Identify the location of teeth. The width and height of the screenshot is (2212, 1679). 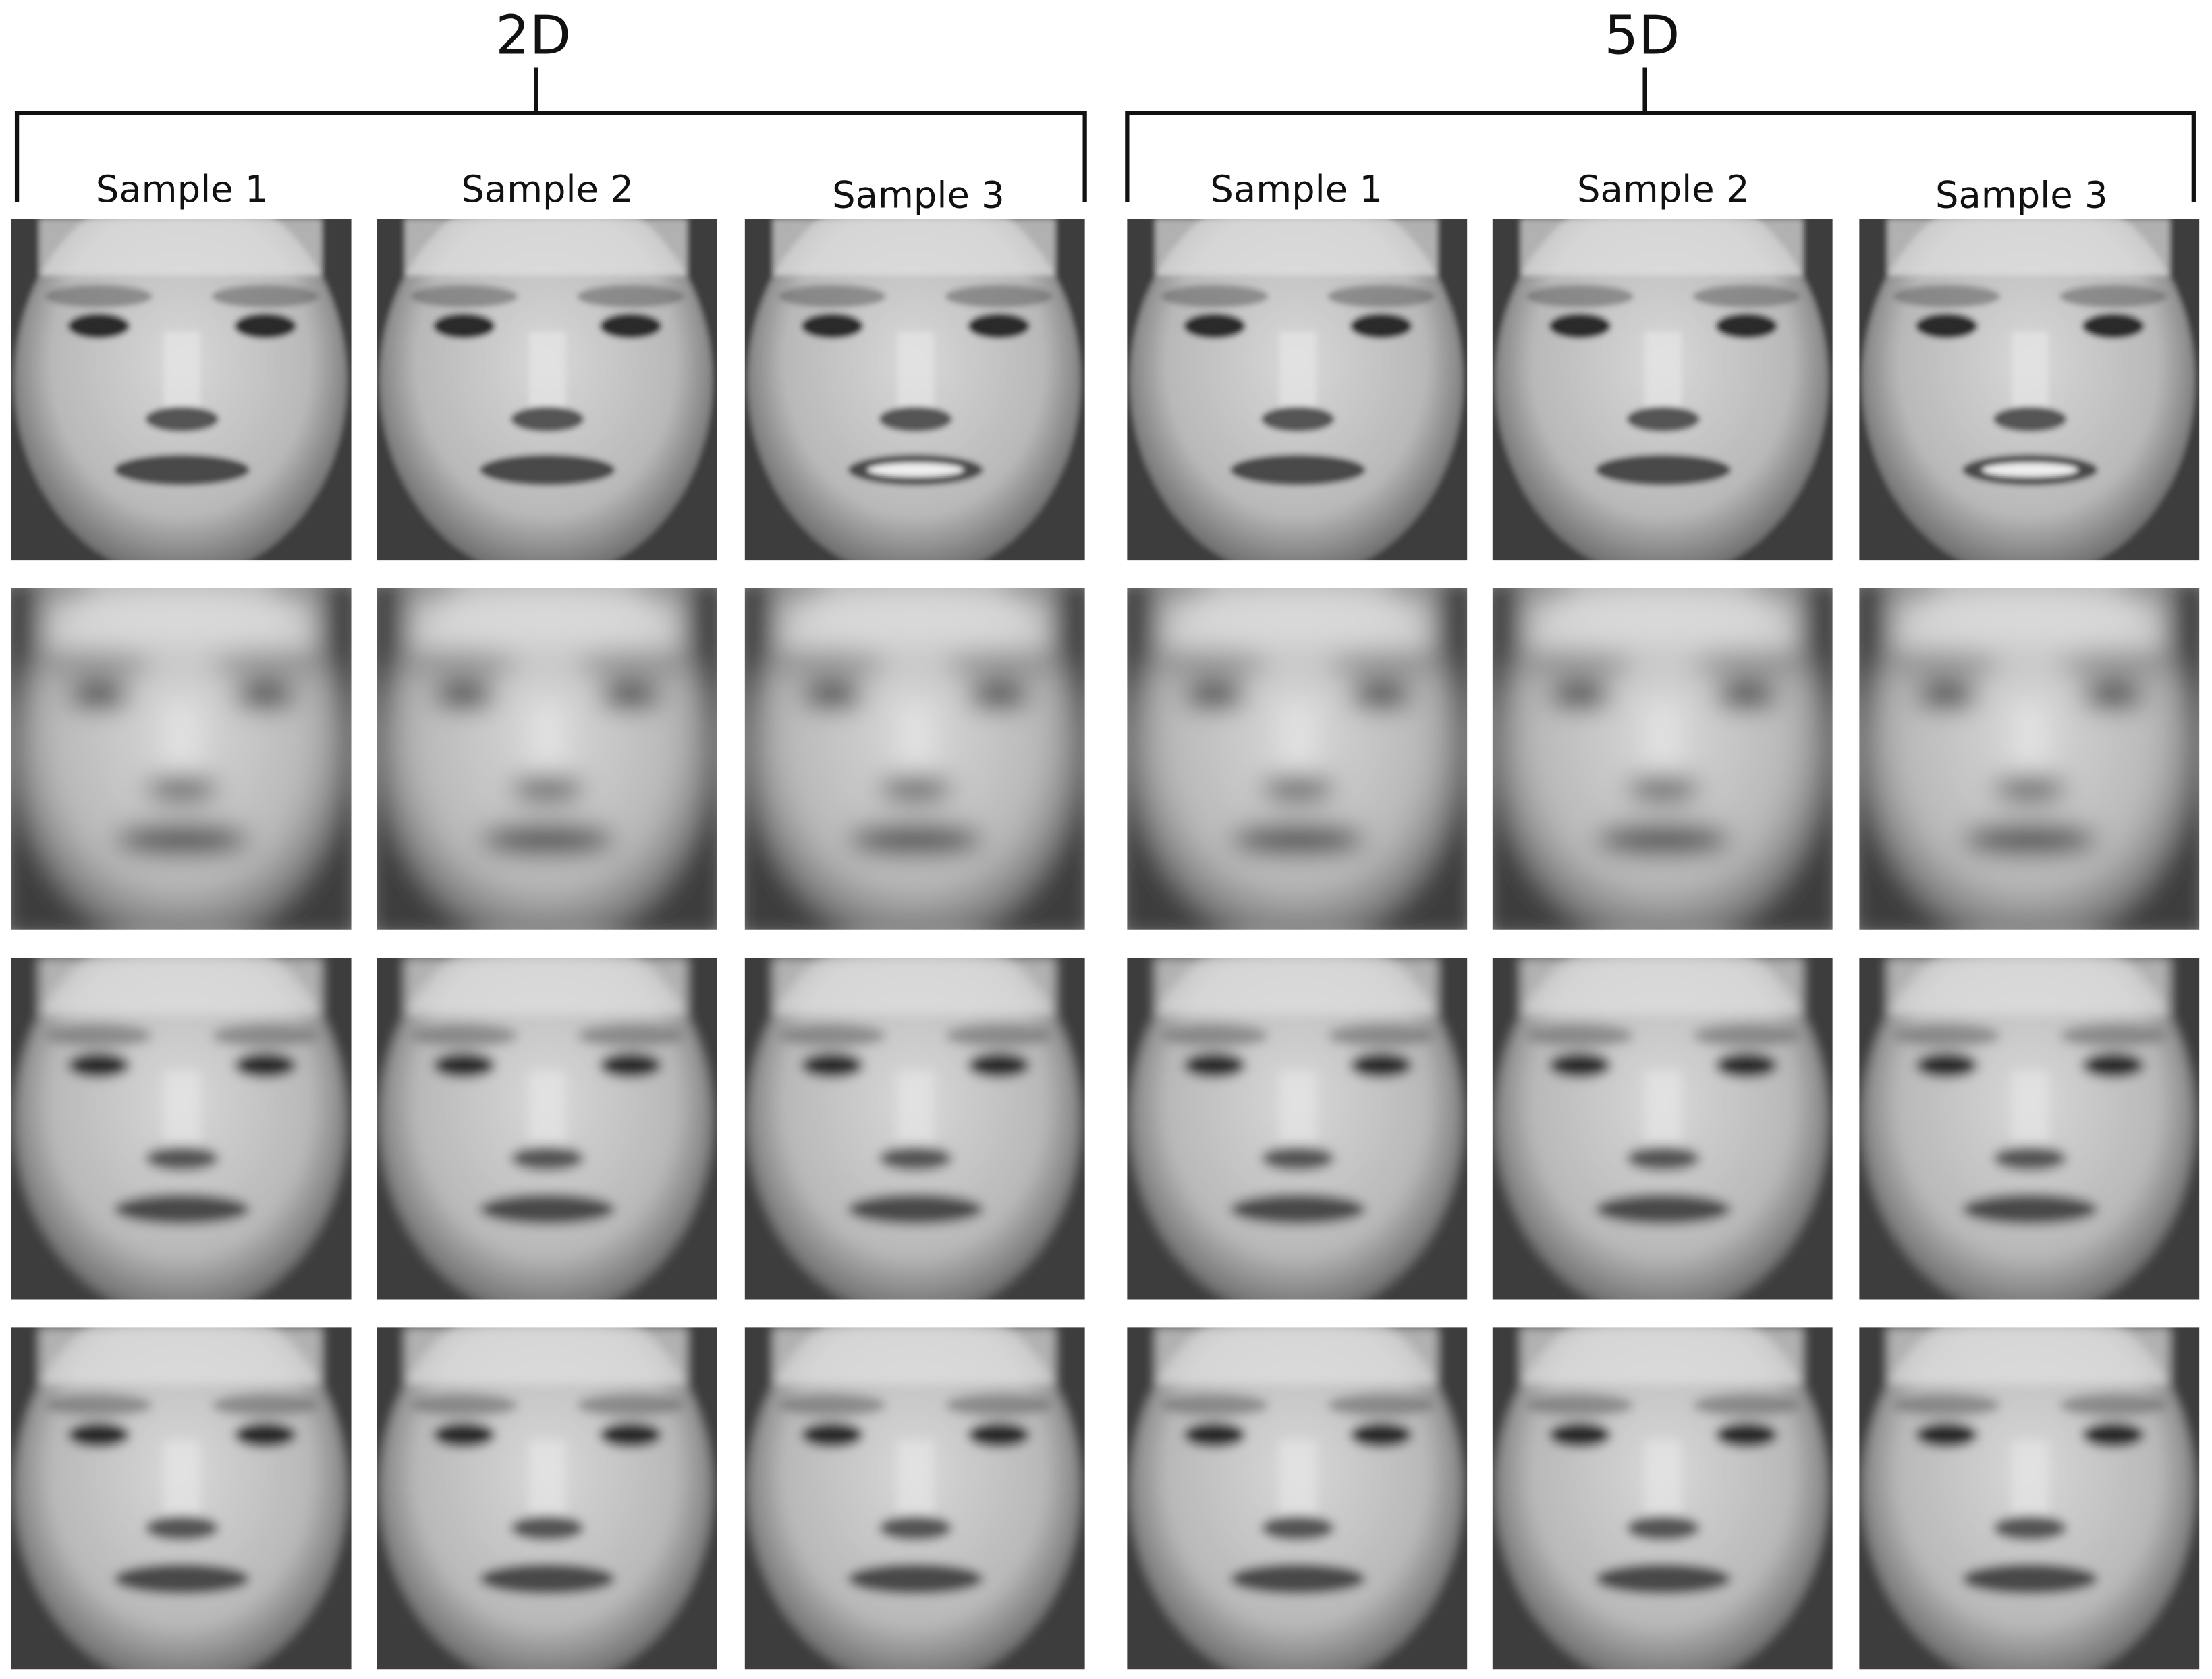
(915, 469).